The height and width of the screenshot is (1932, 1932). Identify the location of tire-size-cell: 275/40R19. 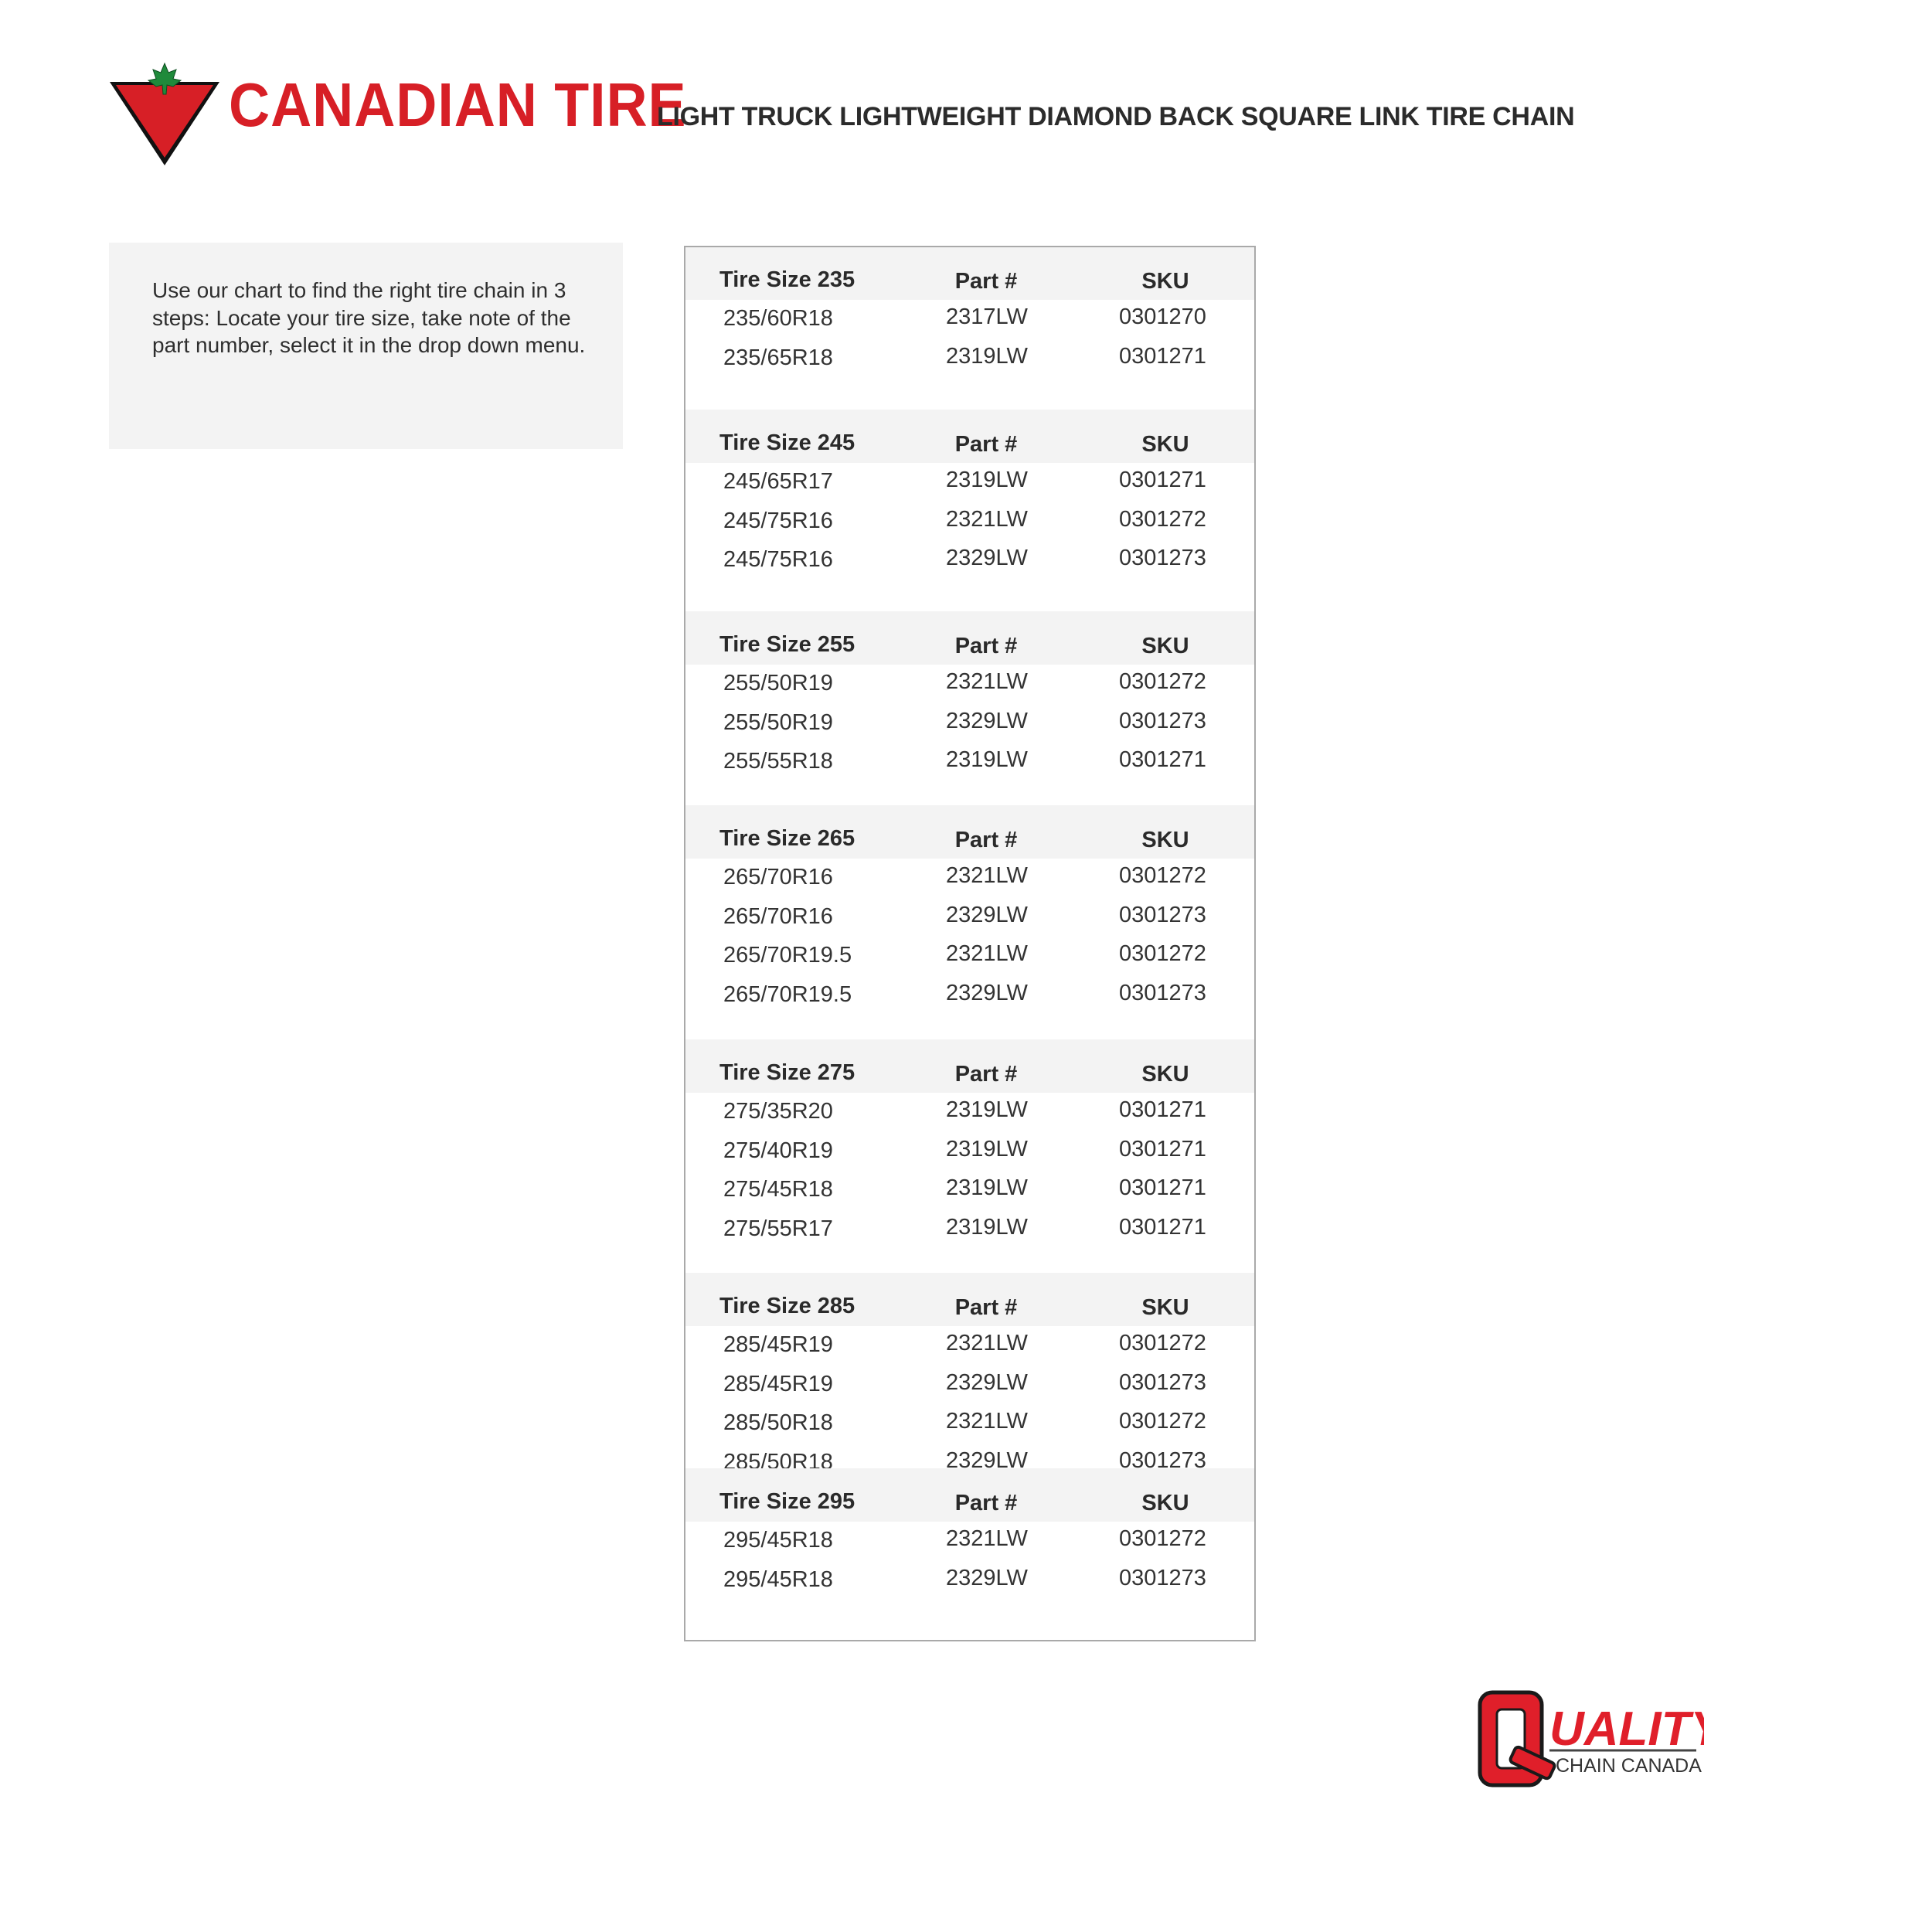
(778, 1150).